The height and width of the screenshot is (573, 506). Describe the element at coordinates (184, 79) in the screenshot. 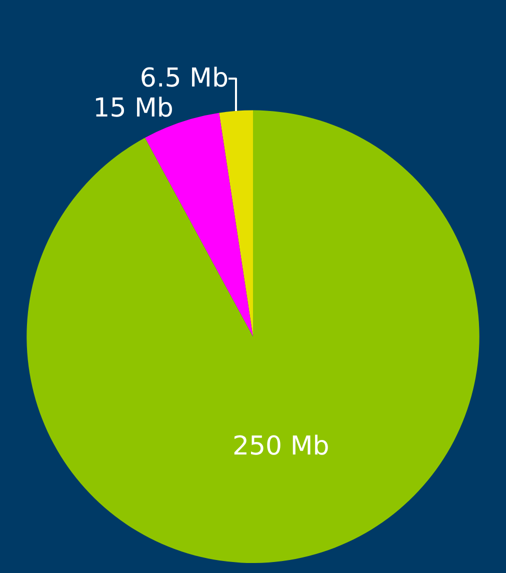

I see `data-label: 6.5 Mb` at that location.